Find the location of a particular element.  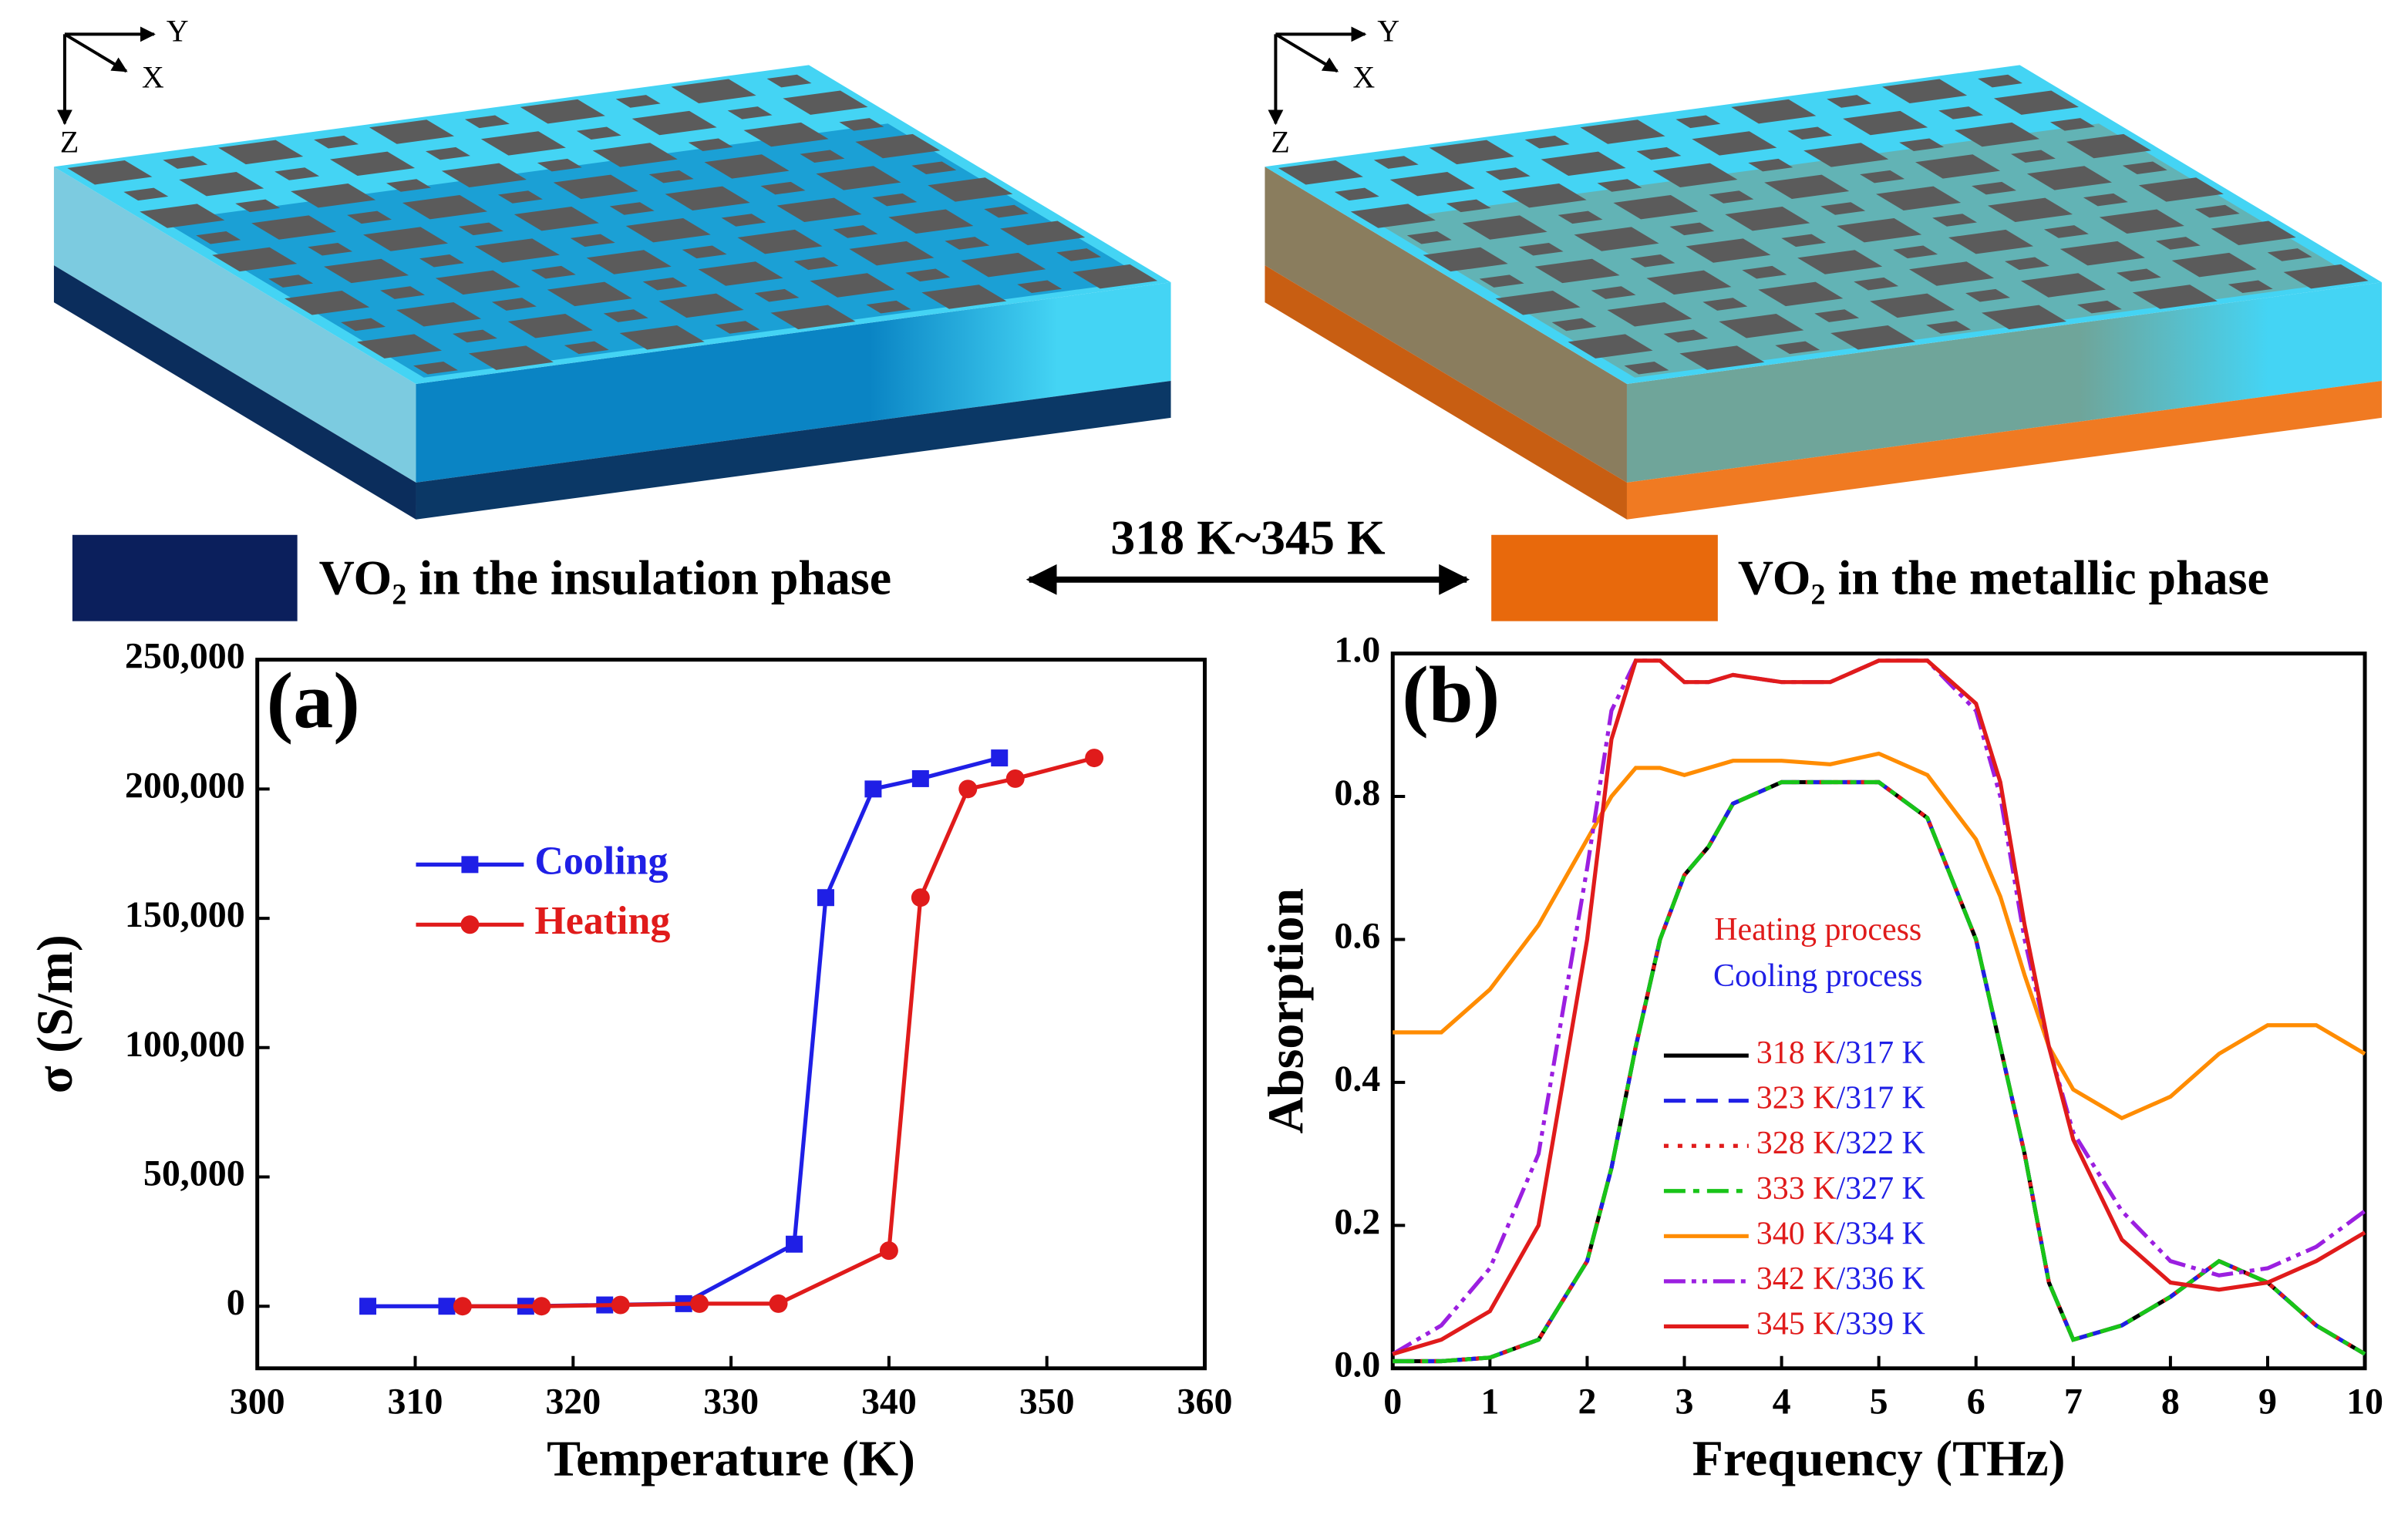

axis-indicator is located at coordinates (1307, 52).